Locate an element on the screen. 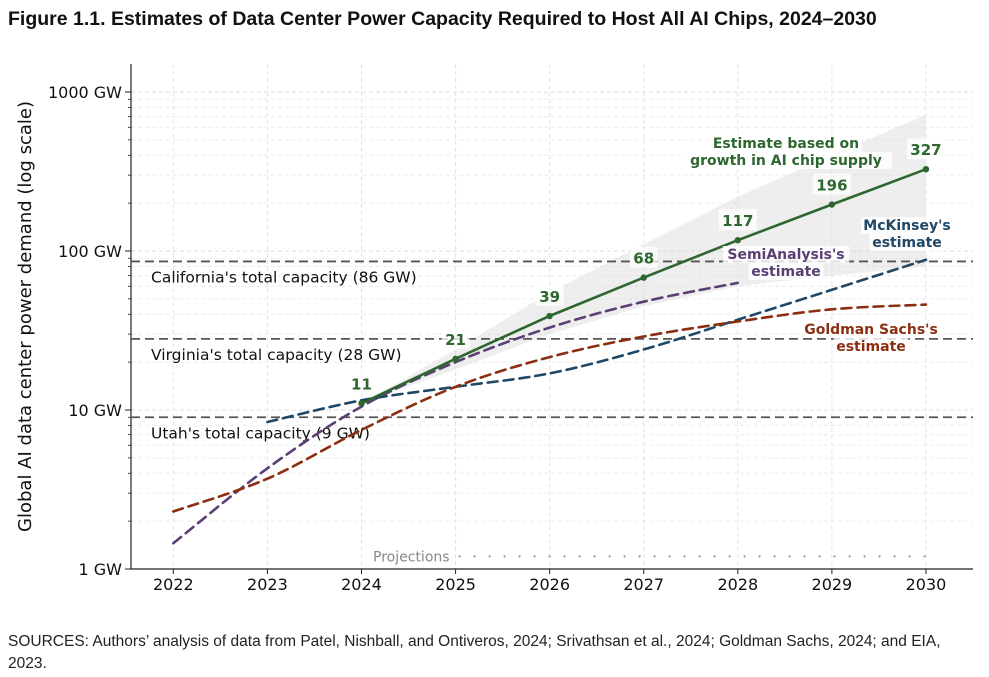  series-label: Goldman Sachs's is located at coordinates (871, 330).